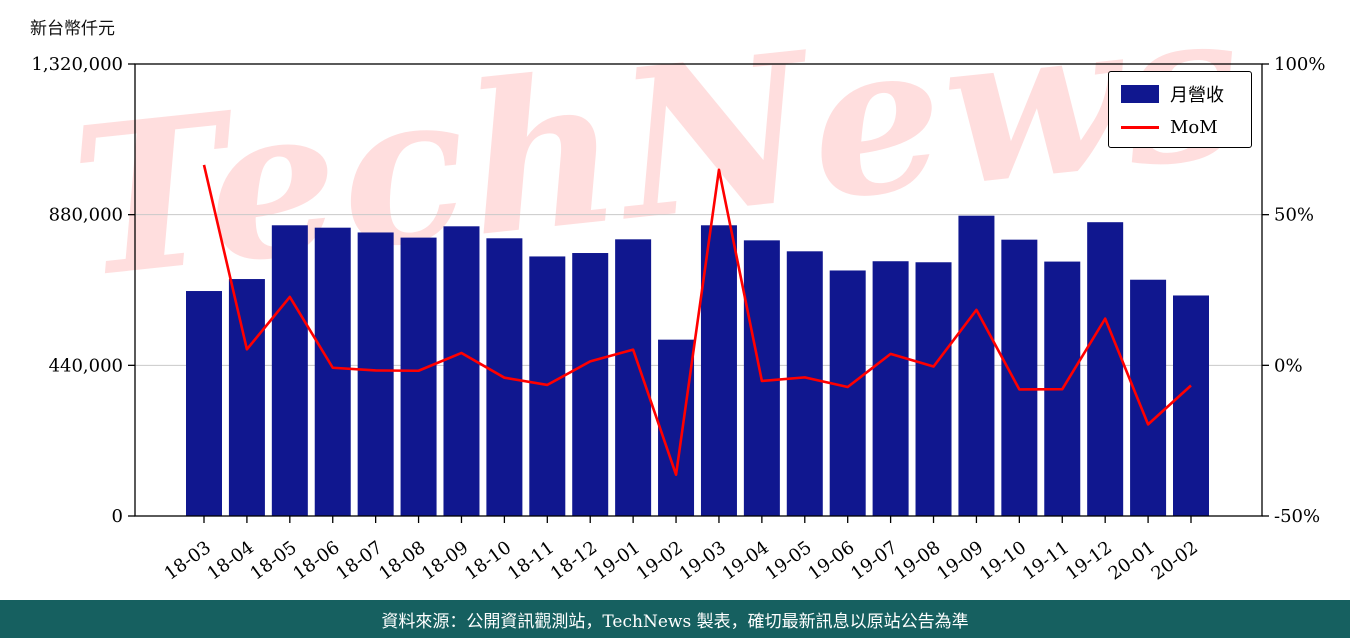 Image resolution: width=1350 pixels, height=638 pixels. What do you see at coordinates (86, 215) in the screenshot?
I see `left-tick-label: 880,000` at bounding box center [86, 215].